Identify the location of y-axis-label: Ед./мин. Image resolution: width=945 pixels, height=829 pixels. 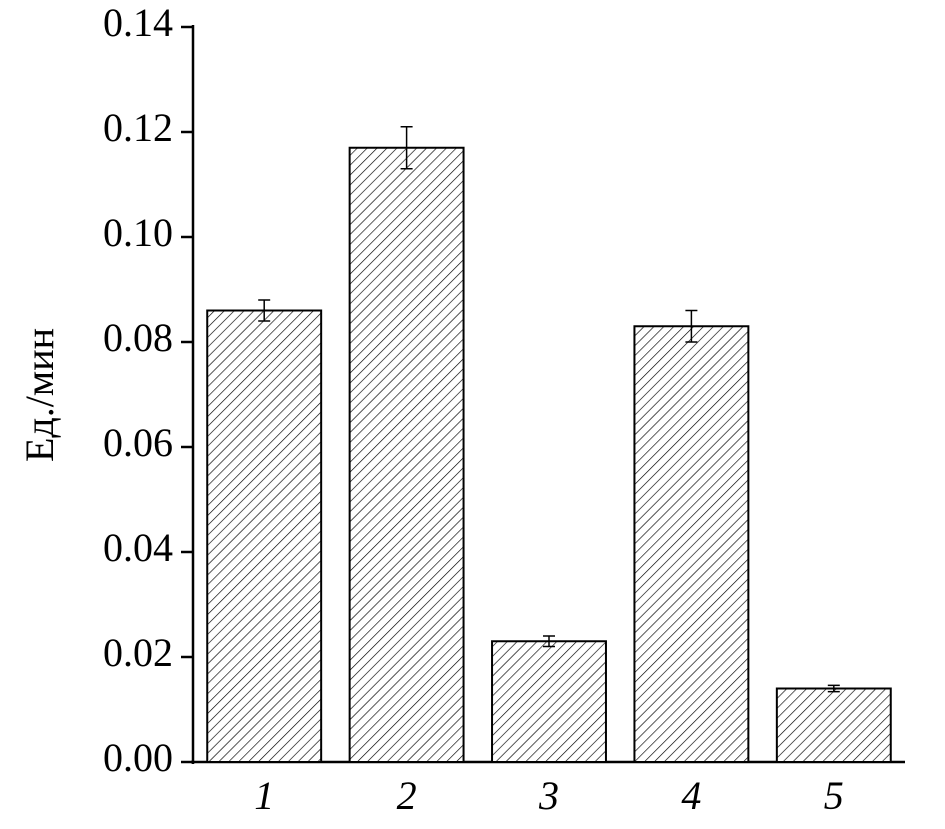
(39, 395).